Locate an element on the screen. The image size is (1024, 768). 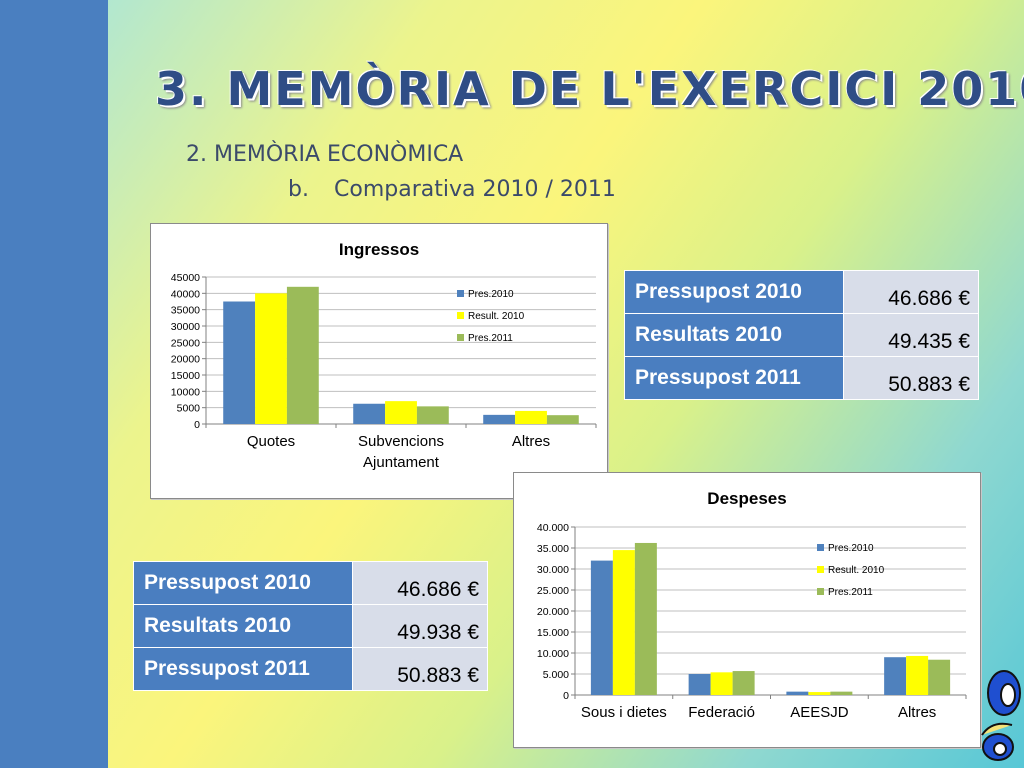
y-tick-label: 5000 is located at coordinates (189, 409).